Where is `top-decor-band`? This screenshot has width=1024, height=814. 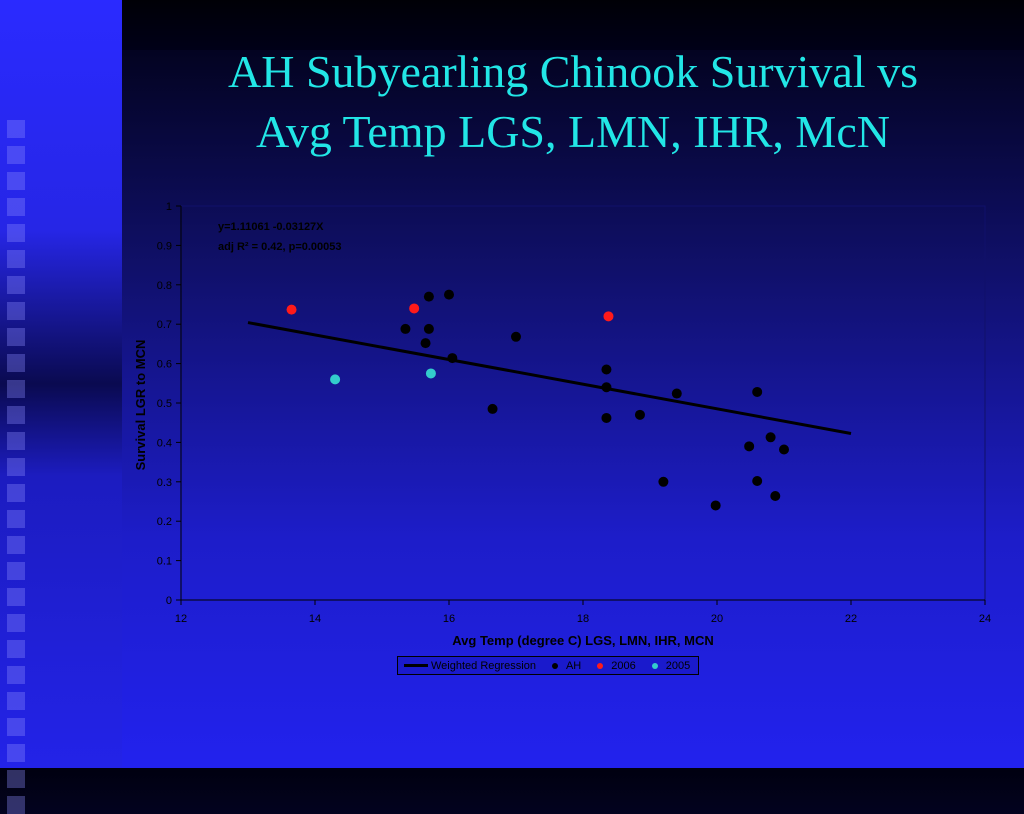 top-decor-band is located at coordinates (573, 25).